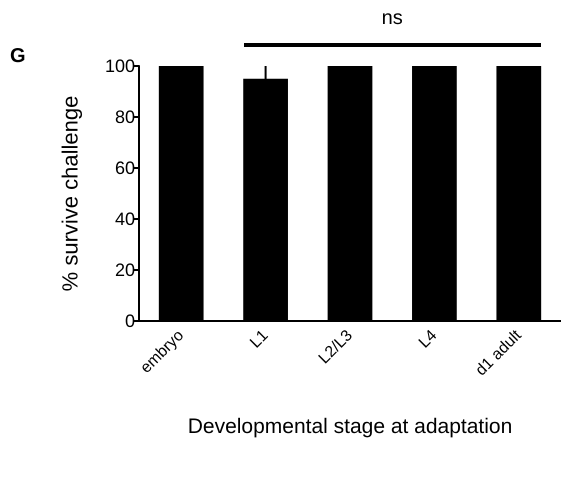  I want to click on x-tick-label: L4, so click(428, 339).